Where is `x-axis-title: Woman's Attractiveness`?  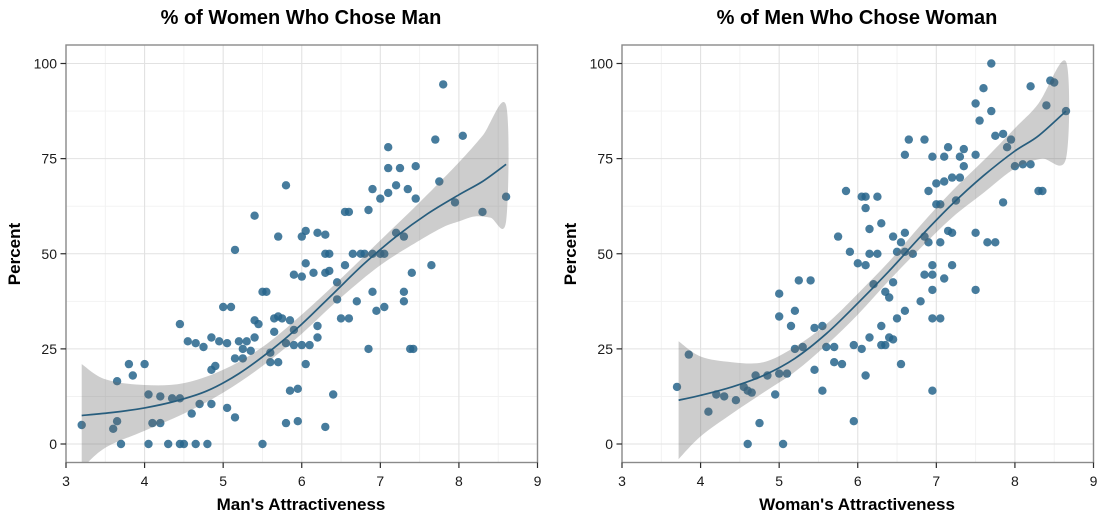 x-axis-title: Woman's Attractiveness is located at coordinates (857, 504).